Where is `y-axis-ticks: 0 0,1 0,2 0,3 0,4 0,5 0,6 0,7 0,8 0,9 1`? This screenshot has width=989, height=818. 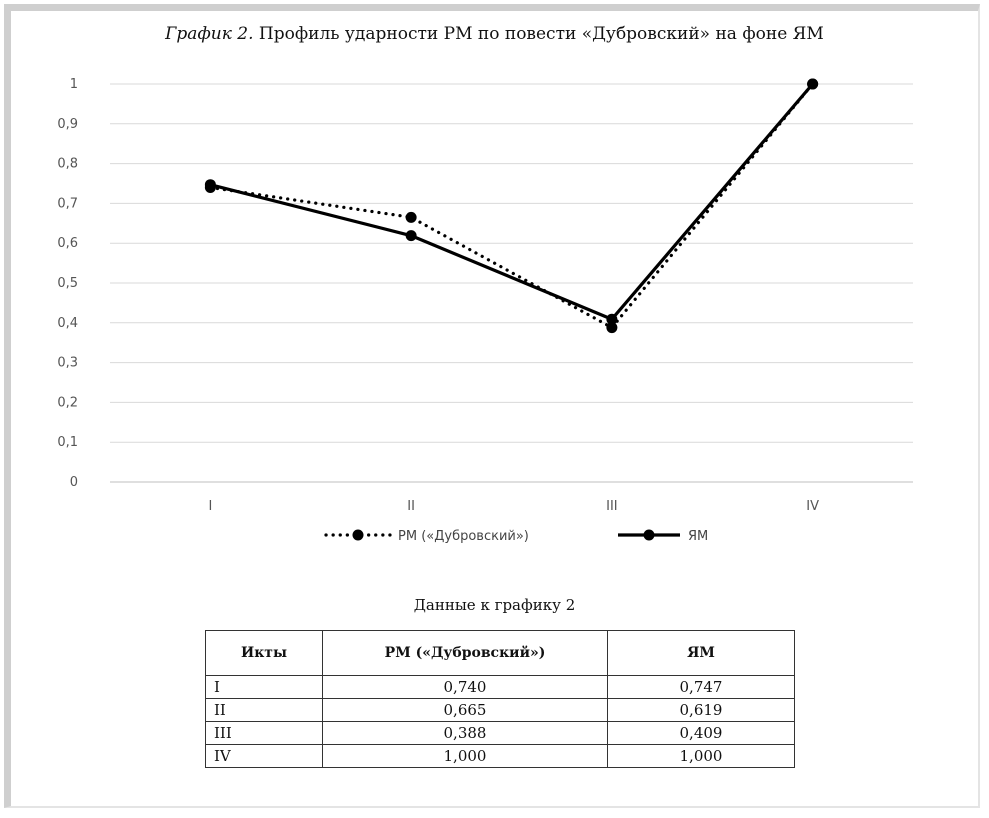
y-axis-ticks: 0 0,1 0,2 0,3 0,4 0,5 0,6 0,7 0,8 0,9 1 is located at coordinates (67, 283).